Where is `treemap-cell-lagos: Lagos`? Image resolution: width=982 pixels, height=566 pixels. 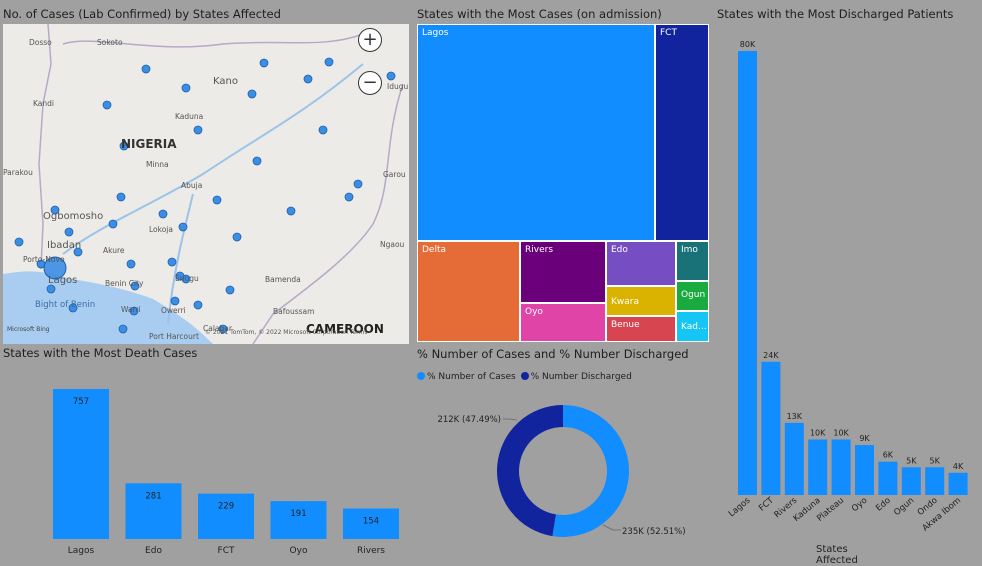 treemap-cell-lagos: Lagos is located at coordinates (536, 132).